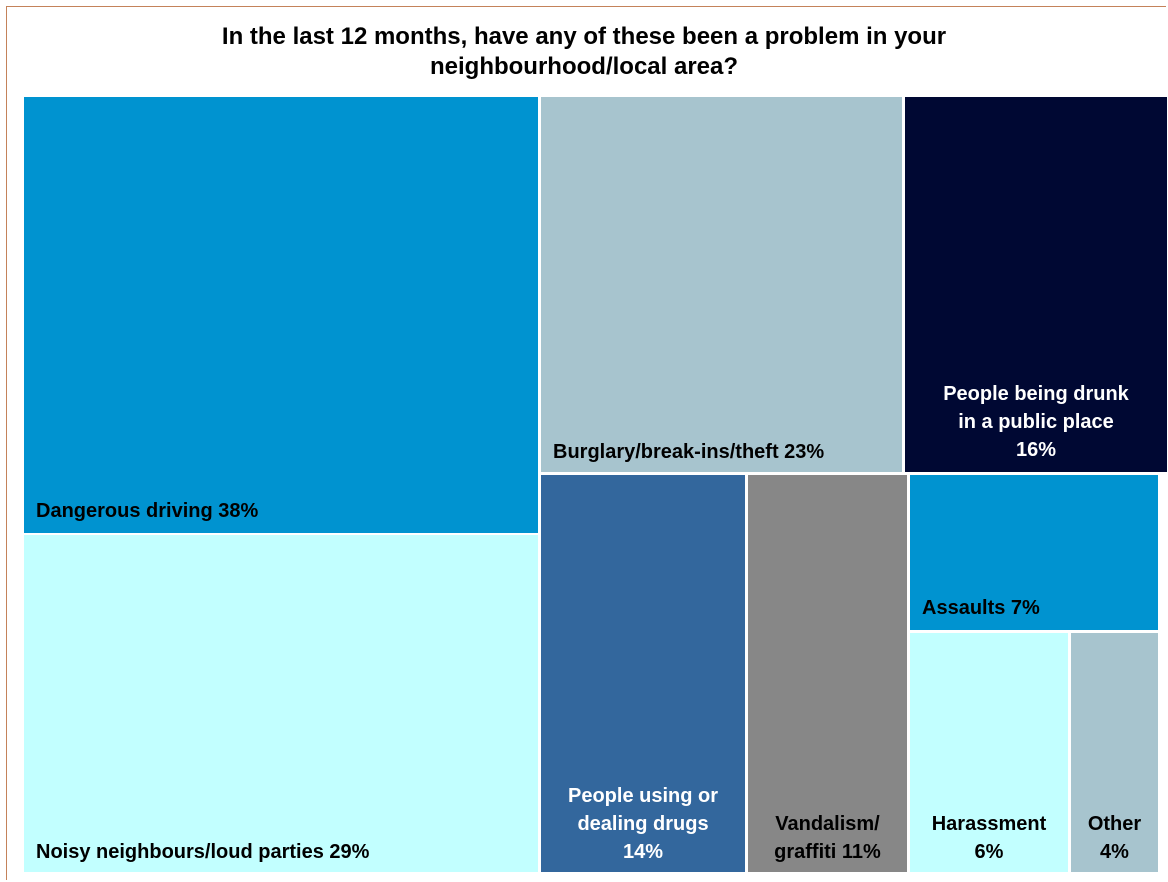 The height and width of the screenshot is (882, 1168). I want to click on treemap-tile-label: Burglary/break-ins/theft 23%, so click(727, 452).